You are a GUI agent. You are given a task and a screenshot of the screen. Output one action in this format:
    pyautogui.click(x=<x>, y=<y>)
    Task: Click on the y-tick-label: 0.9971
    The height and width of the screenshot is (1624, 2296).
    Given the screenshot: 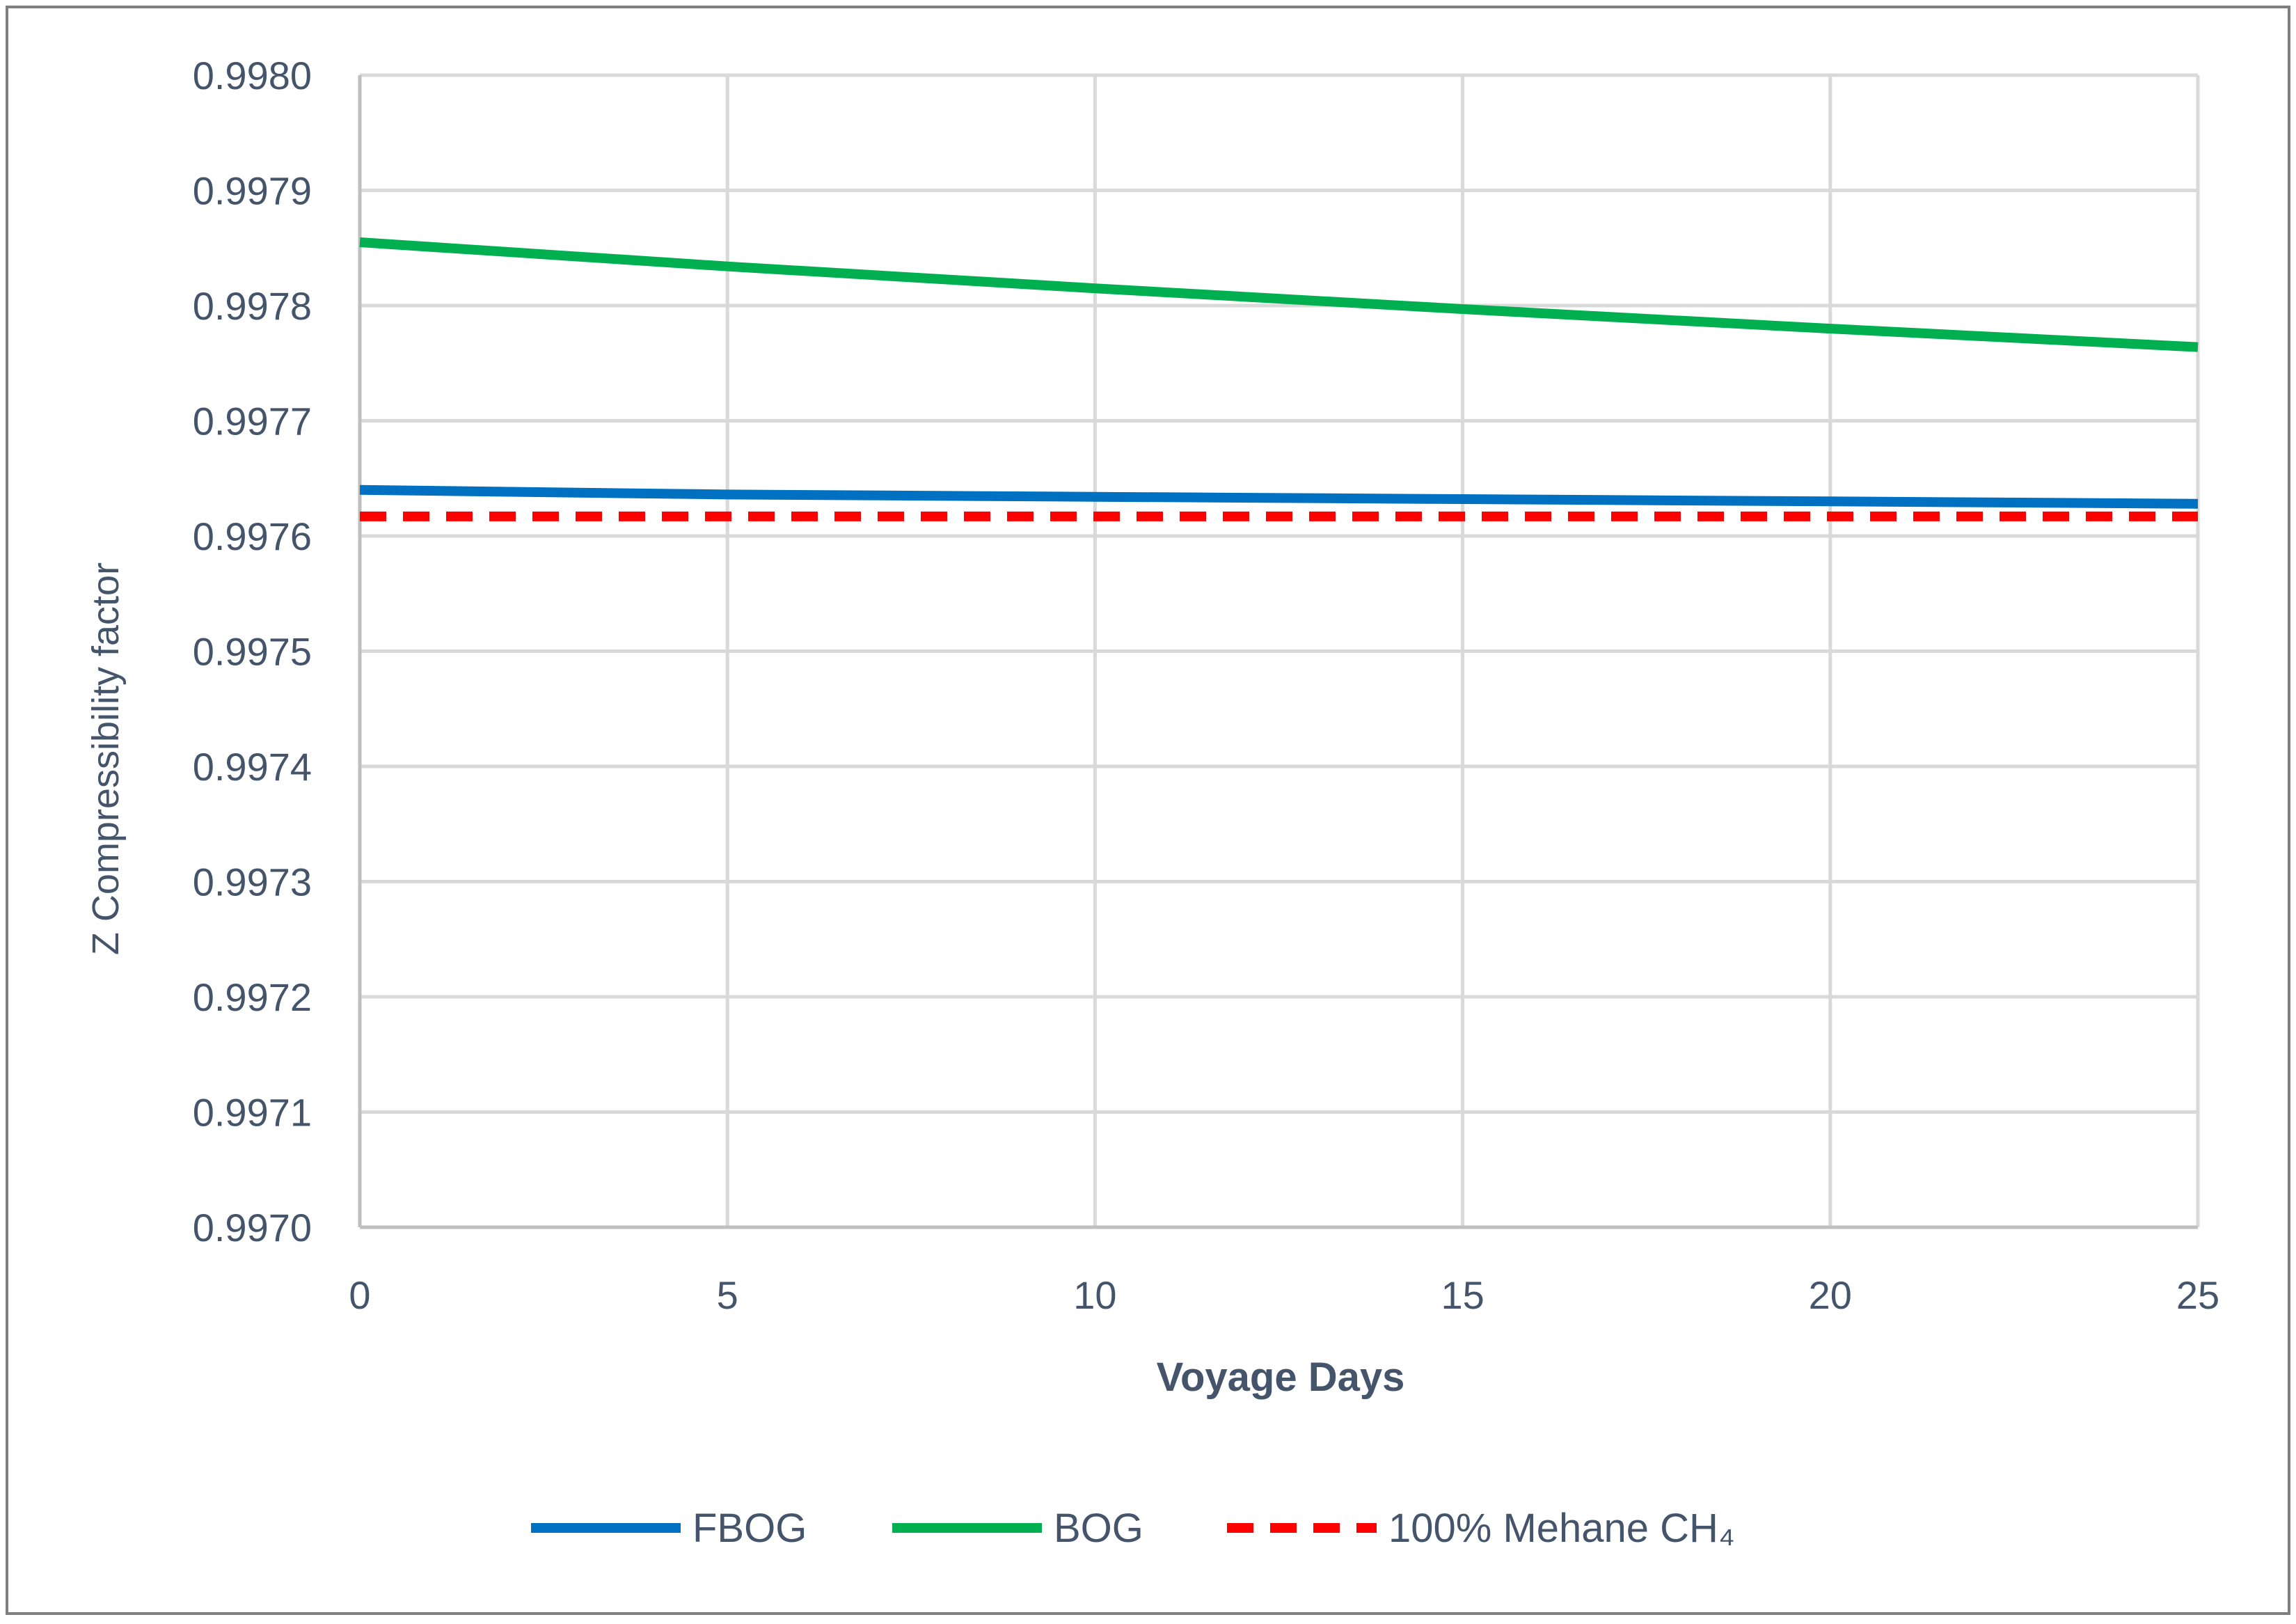 What is the action you would take?
    pyautogui.click(x=252, y=1113)
    